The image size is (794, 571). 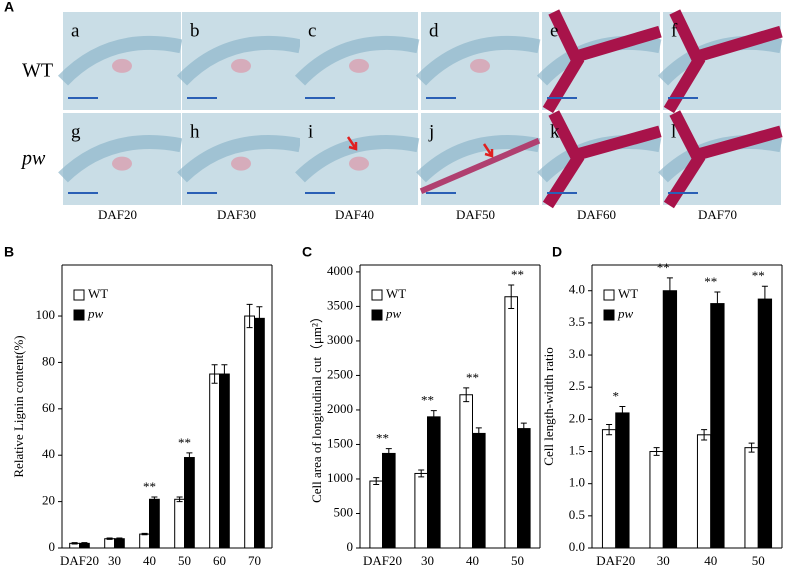 I want to click on y-tick-label: 100, so click(x=46, y=314).